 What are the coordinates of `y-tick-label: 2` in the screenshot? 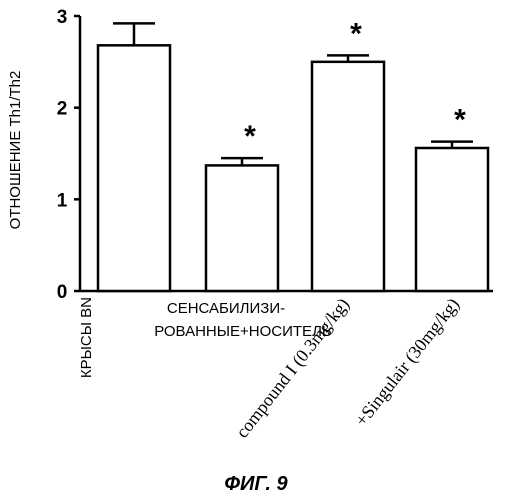 It's located at (62, 109).